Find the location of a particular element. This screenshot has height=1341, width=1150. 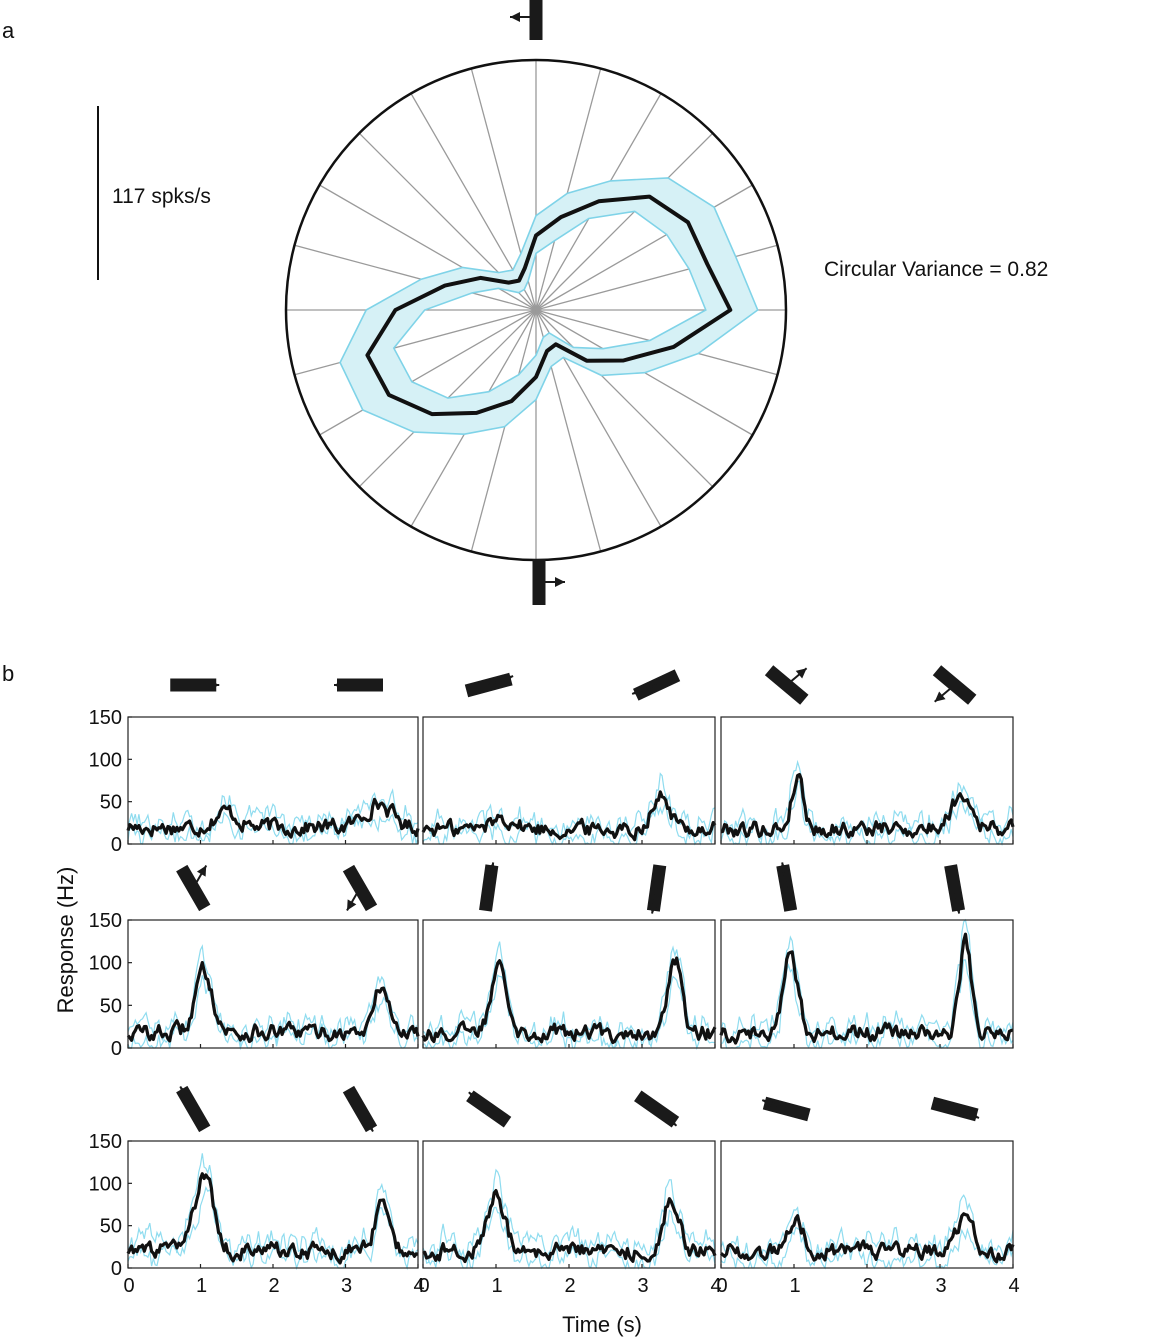

polar-top-glyph is located at coordinates (526, 20).